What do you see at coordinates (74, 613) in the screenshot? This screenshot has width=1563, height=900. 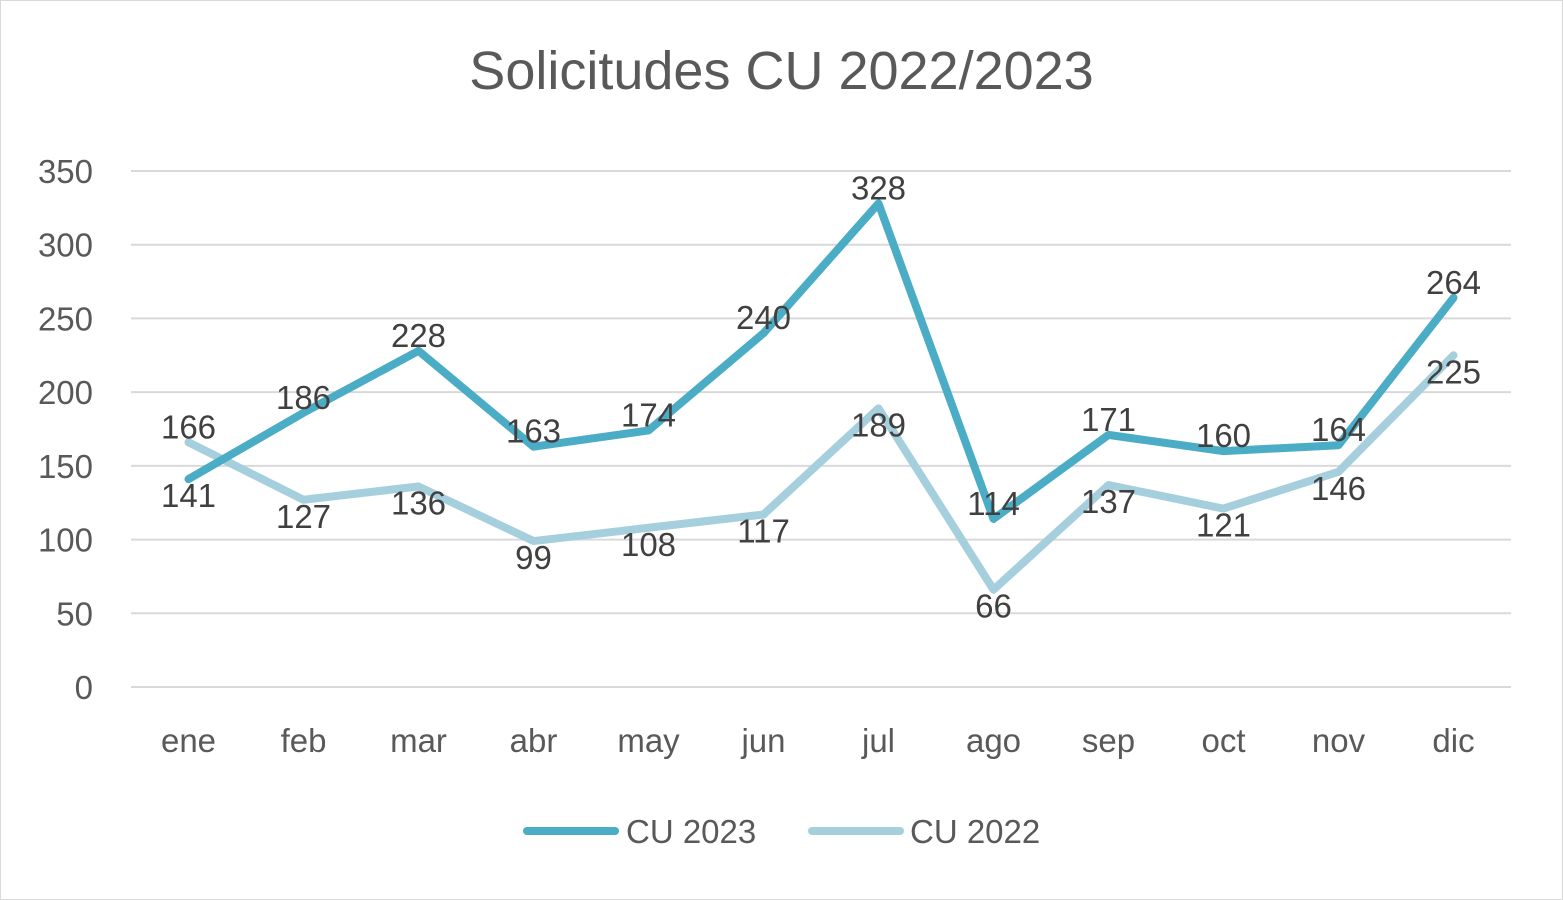 I see `y-tick-label: 50` at bounding box center [74, 613].